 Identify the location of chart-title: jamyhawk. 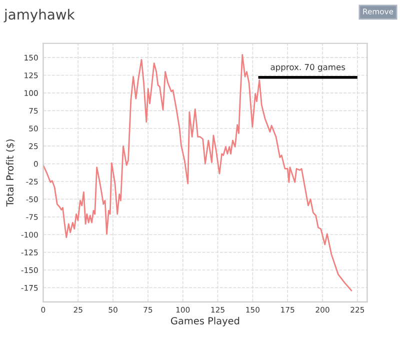
(39, 15).